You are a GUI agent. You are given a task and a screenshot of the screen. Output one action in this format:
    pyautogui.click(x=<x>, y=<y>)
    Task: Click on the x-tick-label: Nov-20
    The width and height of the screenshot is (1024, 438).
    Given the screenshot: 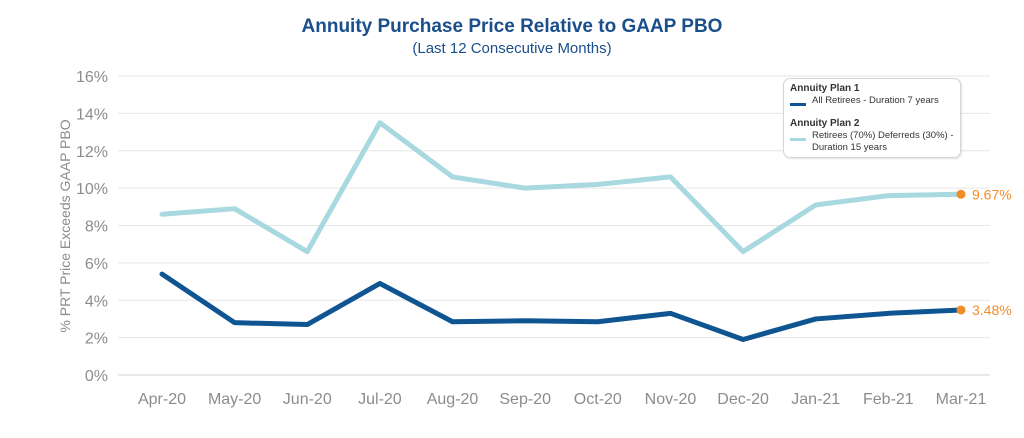 What is the action you would take?
    pyautogui.click(x=671, y=399)
    